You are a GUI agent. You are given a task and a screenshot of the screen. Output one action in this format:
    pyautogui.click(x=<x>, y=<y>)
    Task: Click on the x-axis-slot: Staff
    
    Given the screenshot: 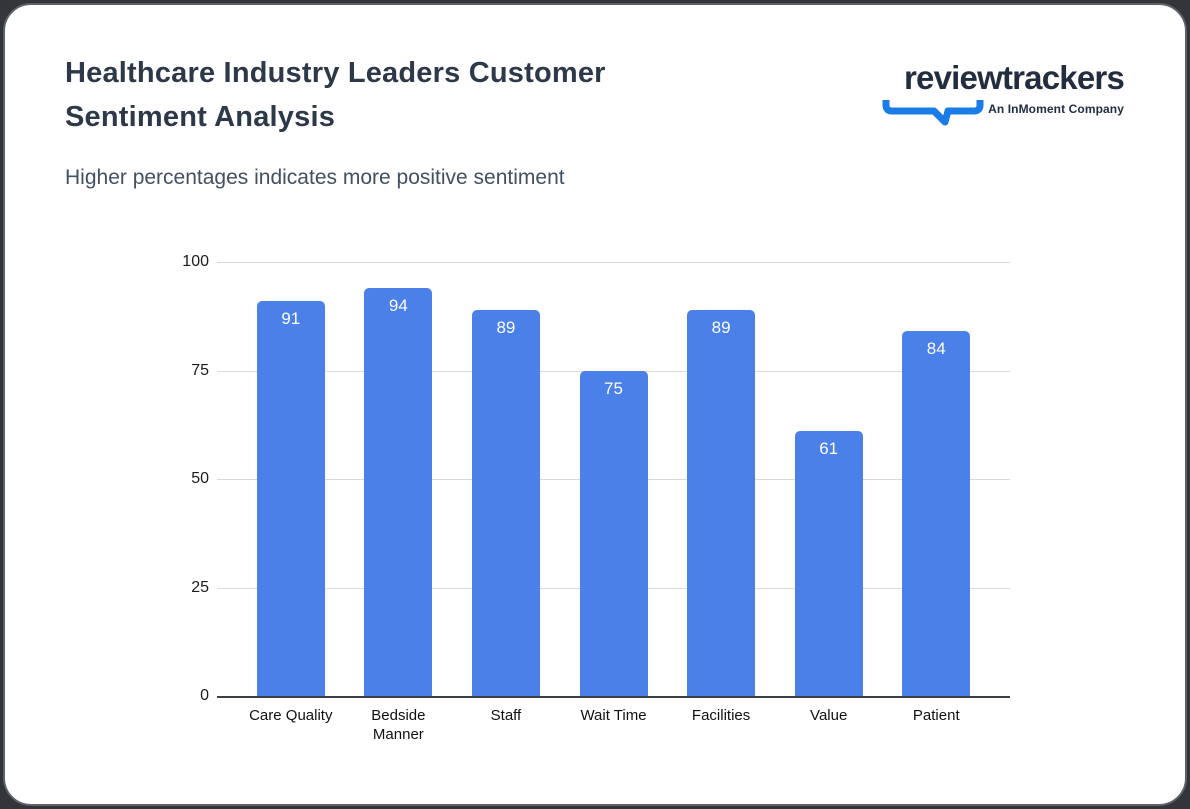 What is the action you would take?
    pyautogui.click(x=506, y=725)
    